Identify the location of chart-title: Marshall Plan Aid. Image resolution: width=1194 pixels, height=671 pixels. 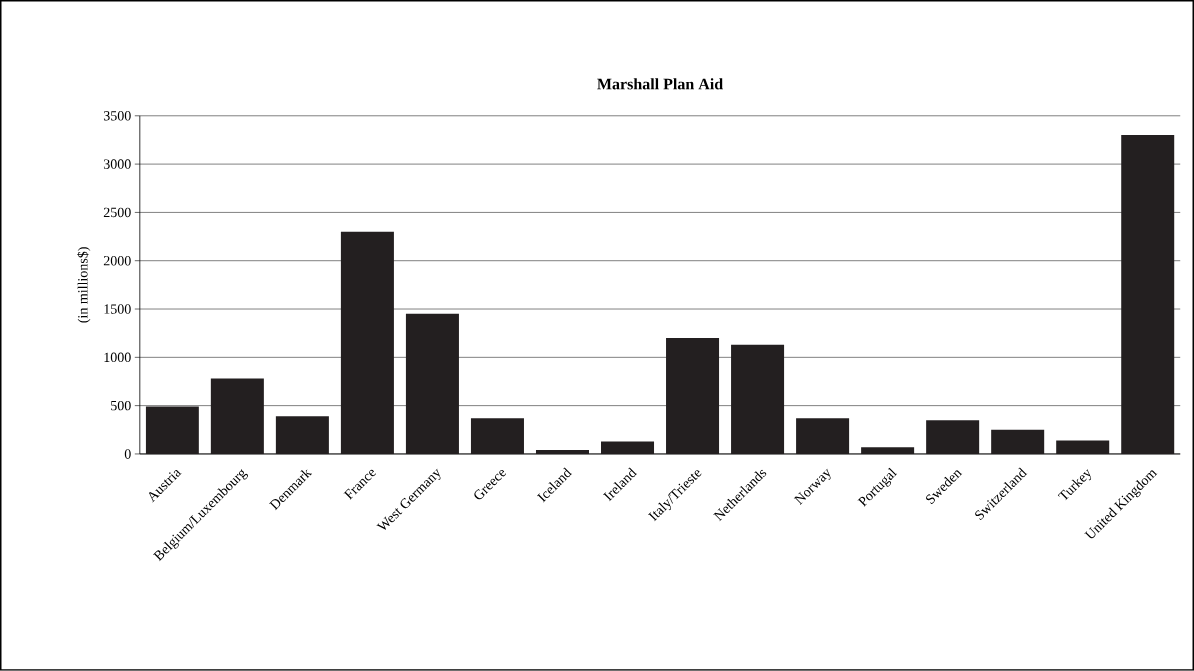
(660, 84).